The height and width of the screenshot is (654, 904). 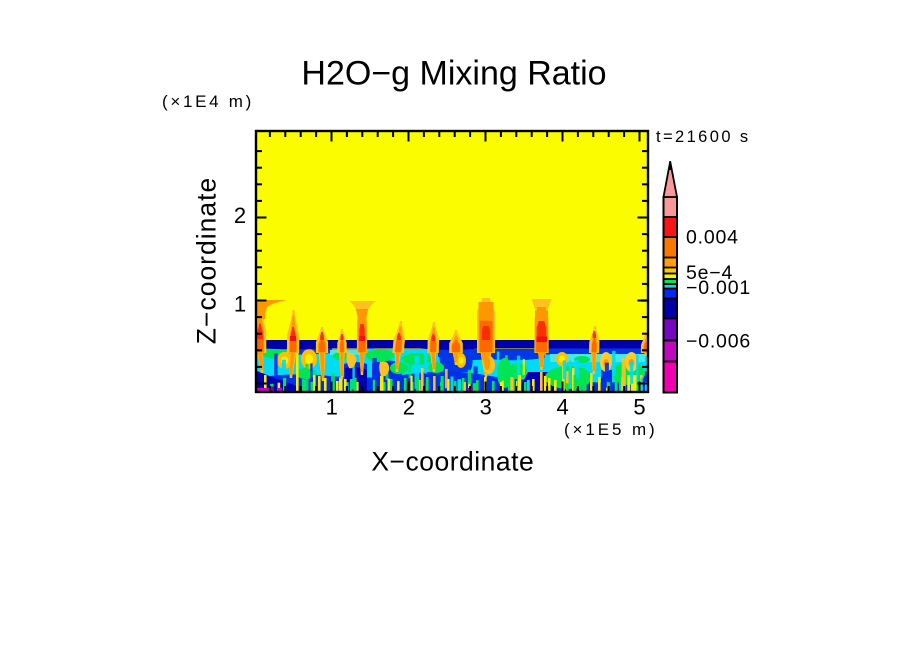 What do you see at coordinates (611, 429) in the screenshot?
I see `svg-text: (×1E5 m)` at bounding box center [611, 429].